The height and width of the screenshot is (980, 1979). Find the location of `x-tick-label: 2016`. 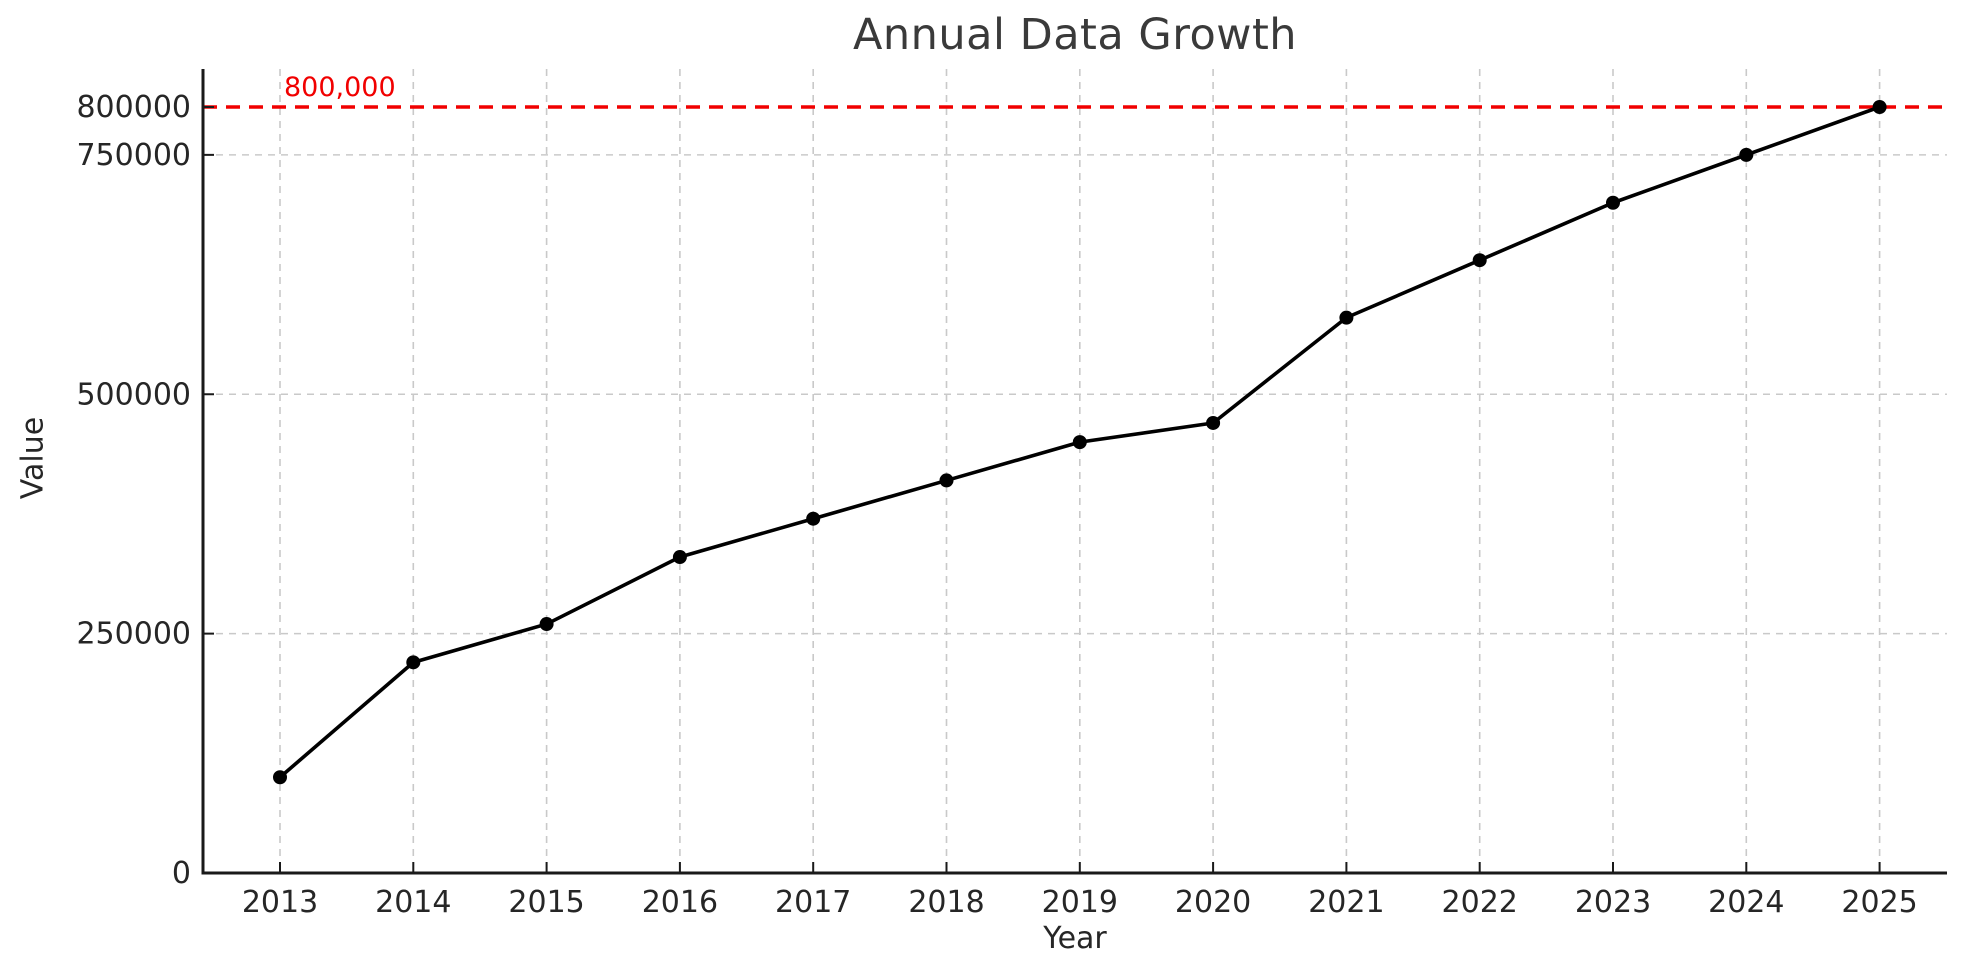

x-tick-label: 2016 is located at coordinates (680, 902).